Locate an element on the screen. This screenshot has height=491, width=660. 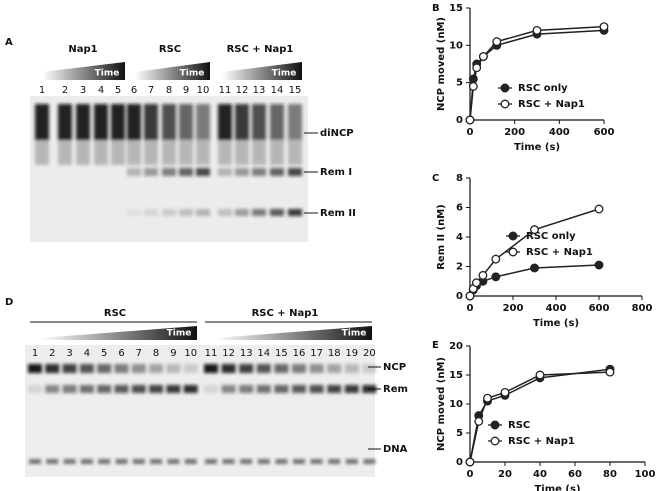
series-line is located at coordinates (540, 415).